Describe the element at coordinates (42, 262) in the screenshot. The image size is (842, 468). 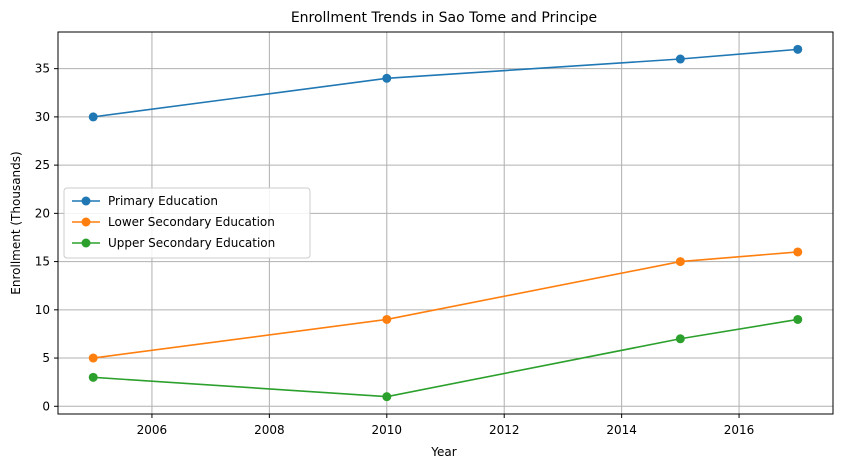
I see `y-tick-label: 15` at that location.